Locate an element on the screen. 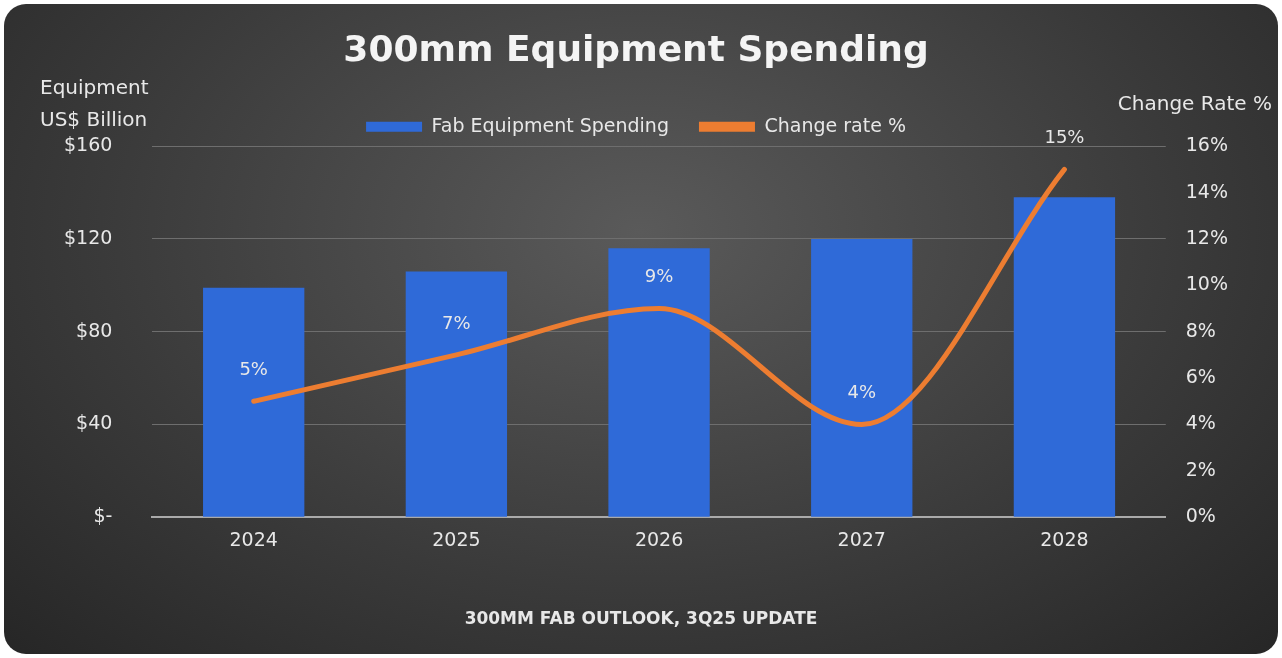 This screenshot has height=658, width=1282. y2-tick-label: 8% is located at coordinates (1200, 329).